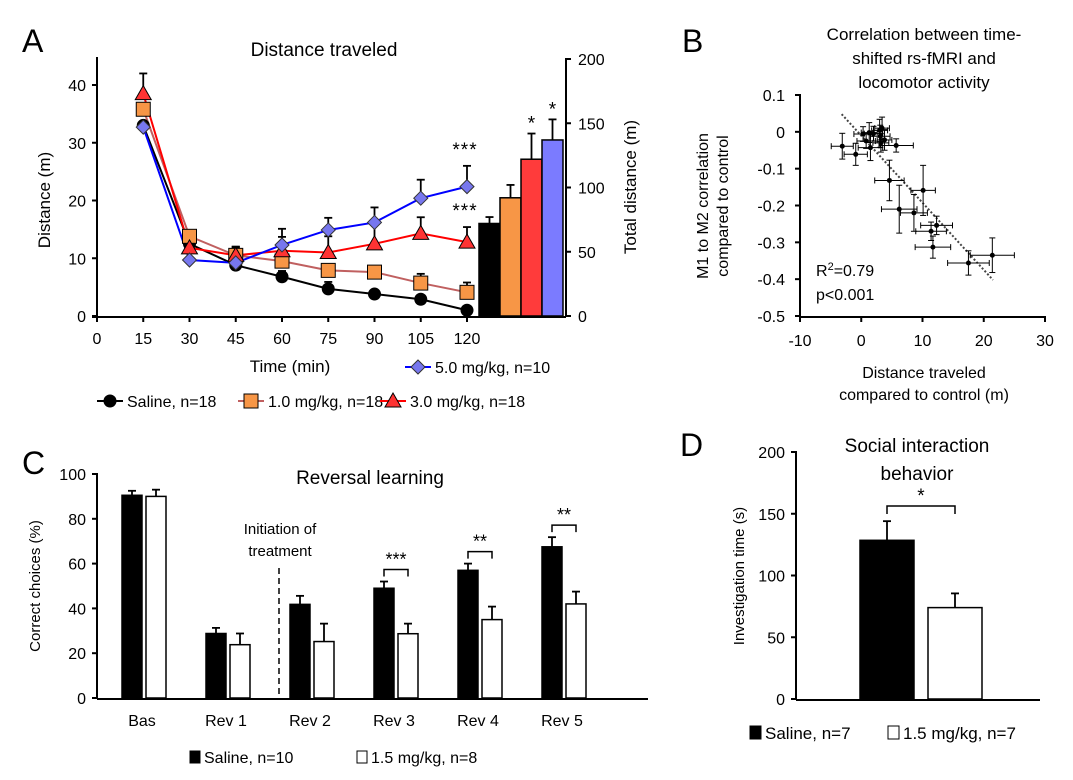  I want to click on panel-label-d: D, so click(691, 445).